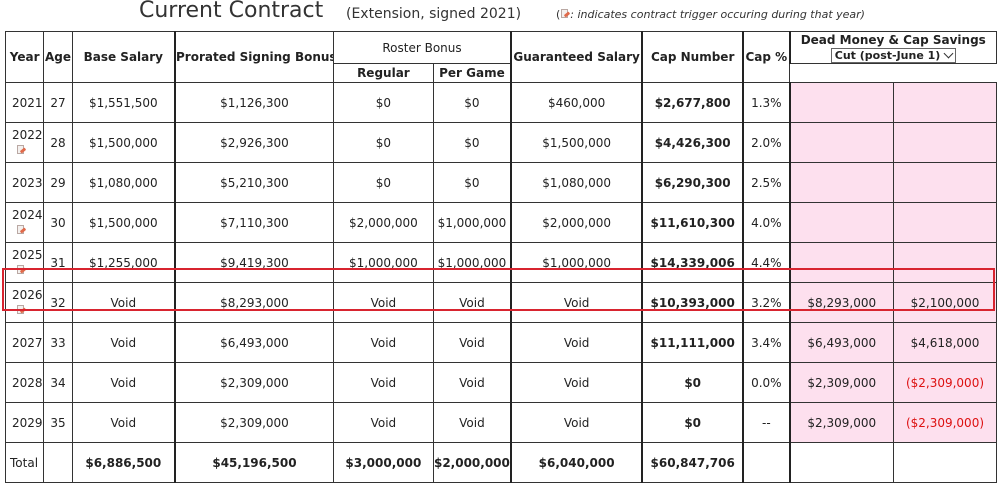  I want to click on cell-guaranteed: $1,500,000, so click(576, 142).